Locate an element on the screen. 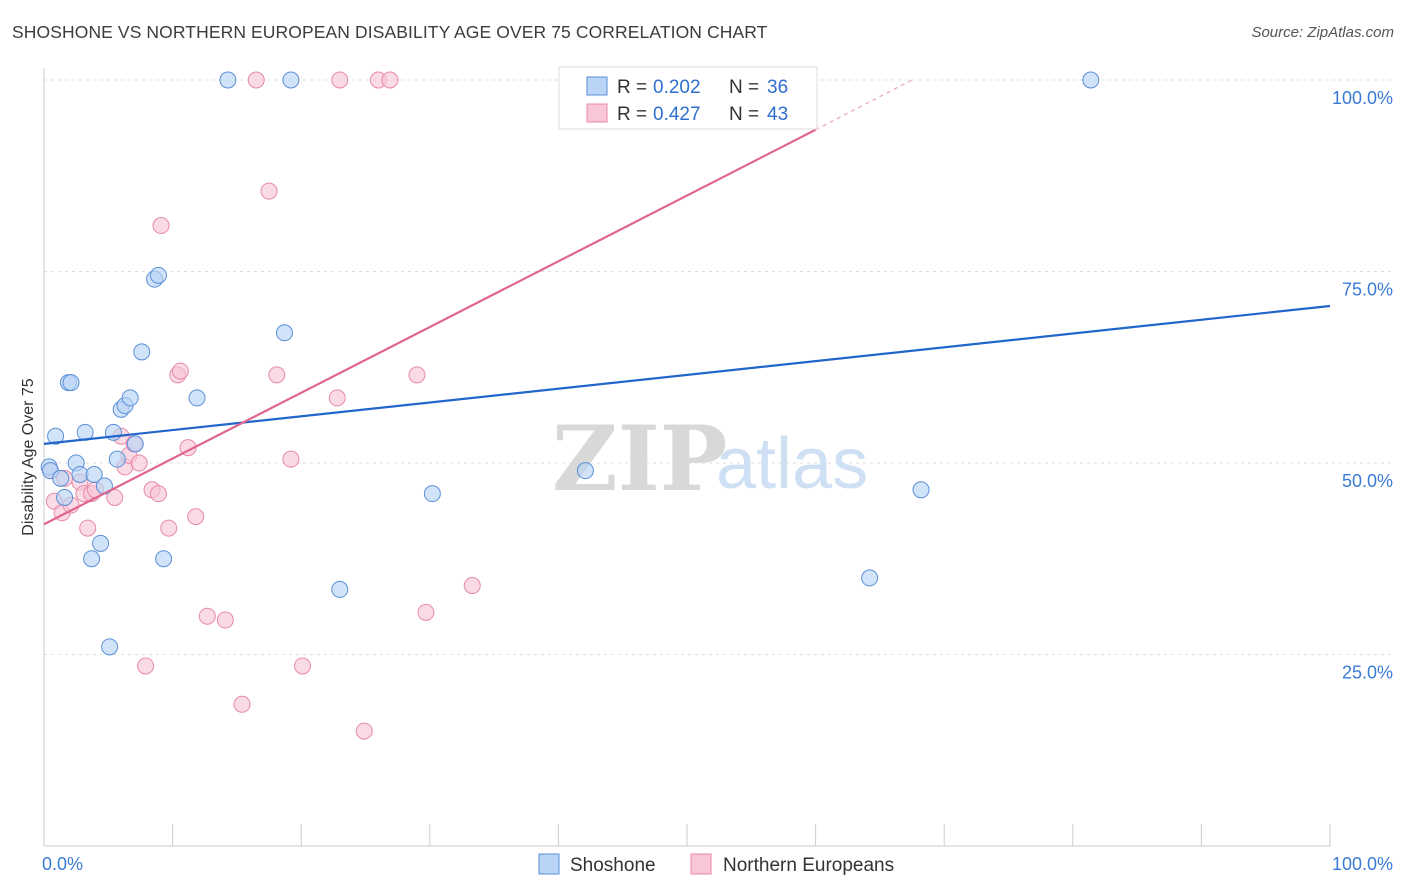 Image resolution: width=1406 pixels, height=892 pixels. y-tick-label-100: 100.0% is located at coordinates (1362, 98).